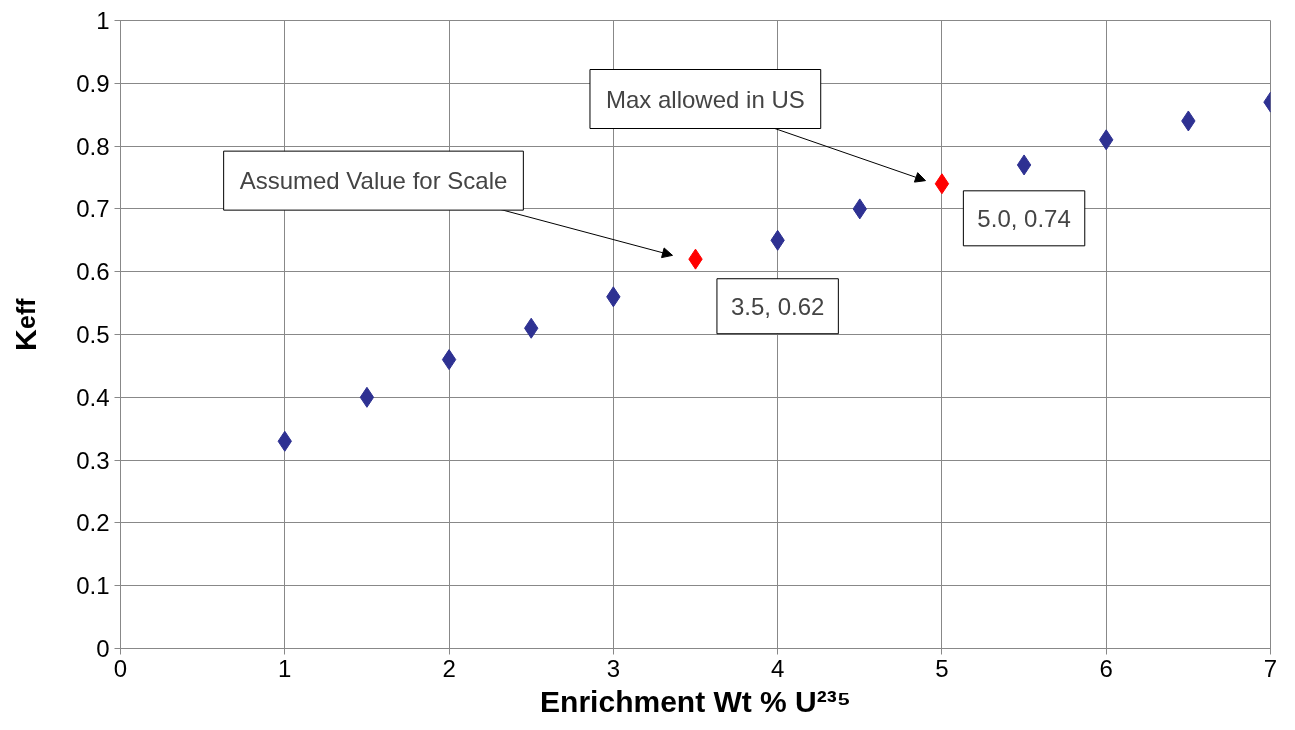  I want to click on x-tick-label: 1, so click(285, 668).